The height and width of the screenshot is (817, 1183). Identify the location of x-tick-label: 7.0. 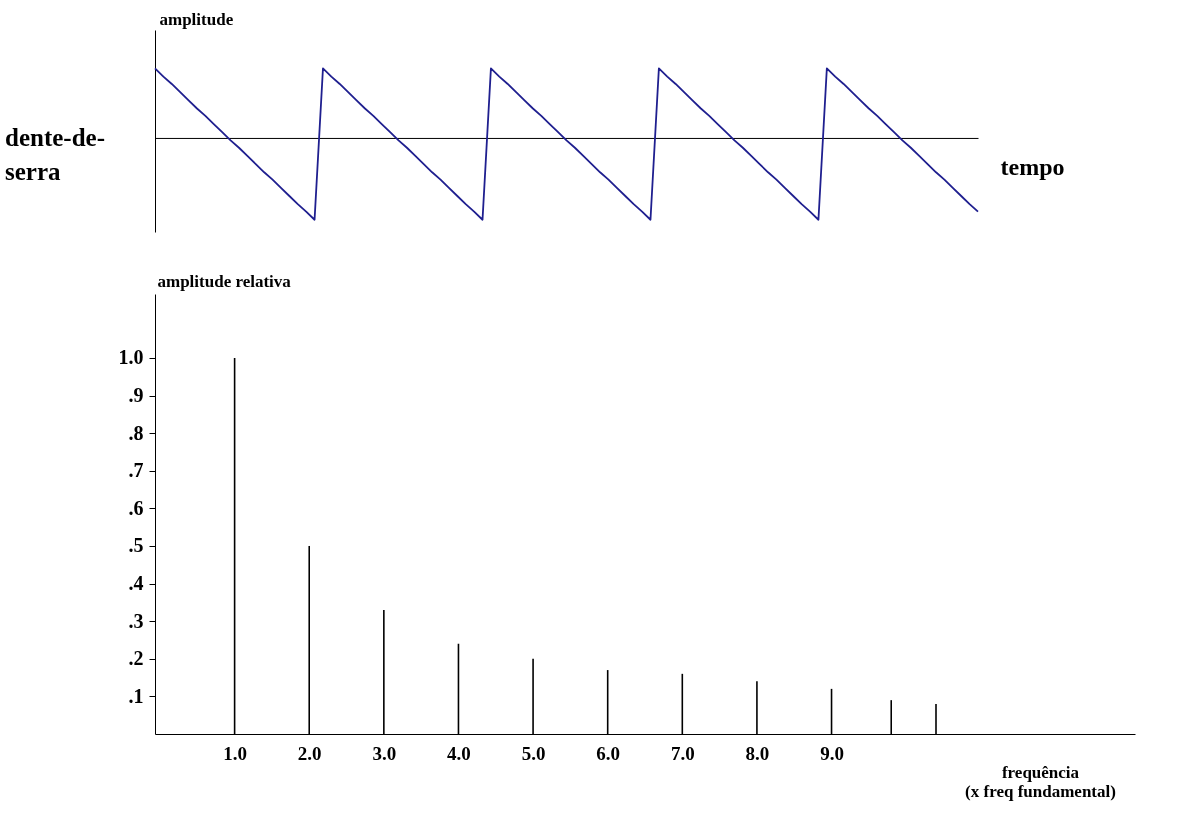
(682, 753).